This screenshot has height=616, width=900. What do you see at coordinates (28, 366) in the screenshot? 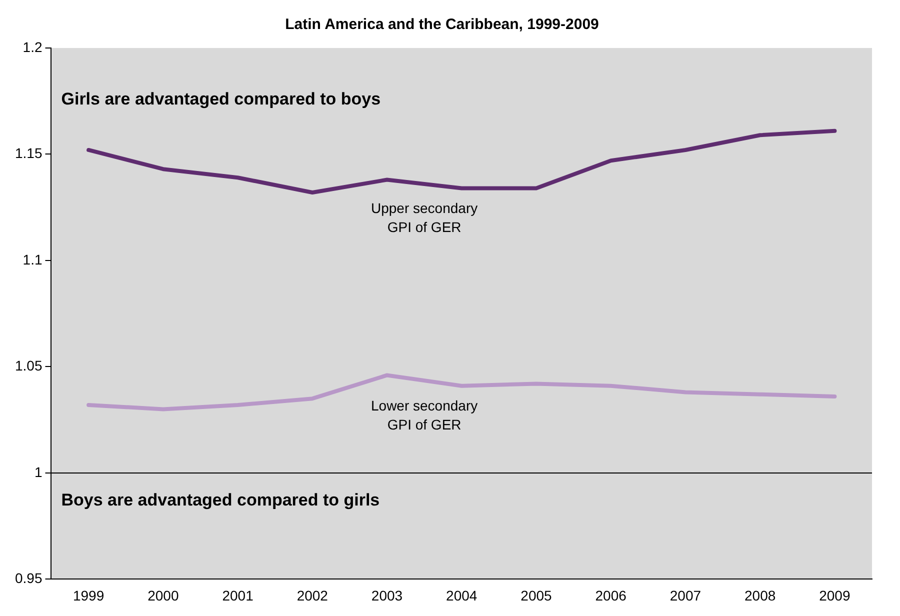
I see `y-tick-label: 1.05` at bounding box center [28, 366].